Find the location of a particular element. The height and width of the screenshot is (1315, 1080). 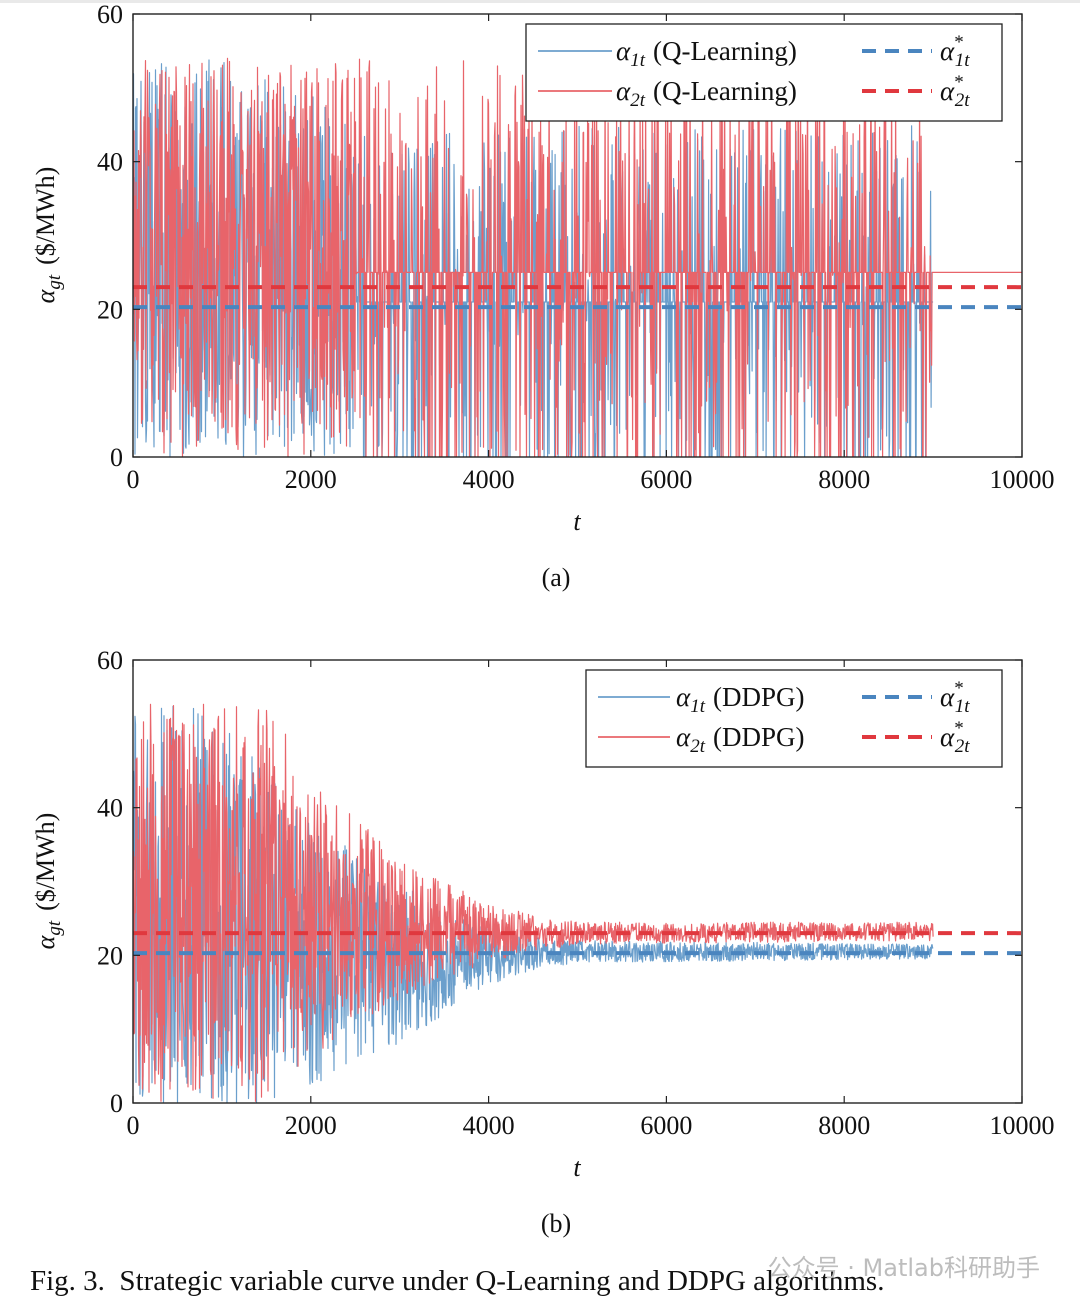

panel-b-xtick-label: 4000 is located at coordinates (489, 1125).